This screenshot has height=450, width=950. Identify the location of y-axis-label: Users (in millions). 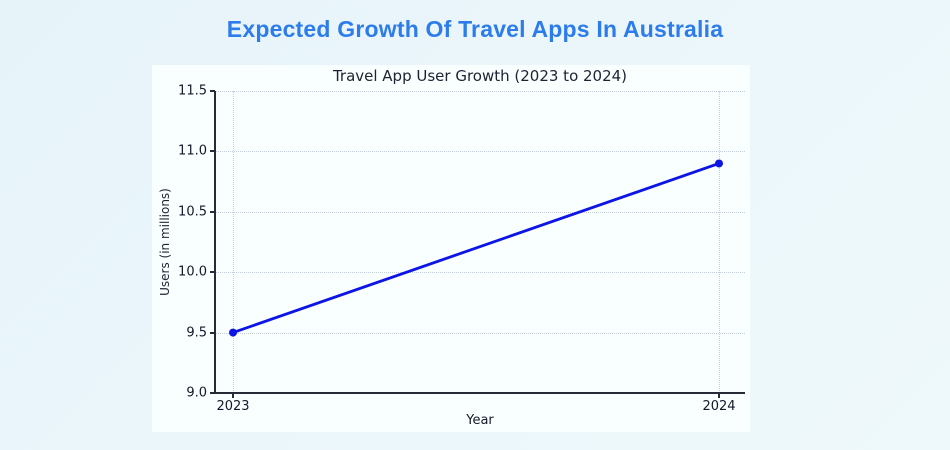
(165, 242).